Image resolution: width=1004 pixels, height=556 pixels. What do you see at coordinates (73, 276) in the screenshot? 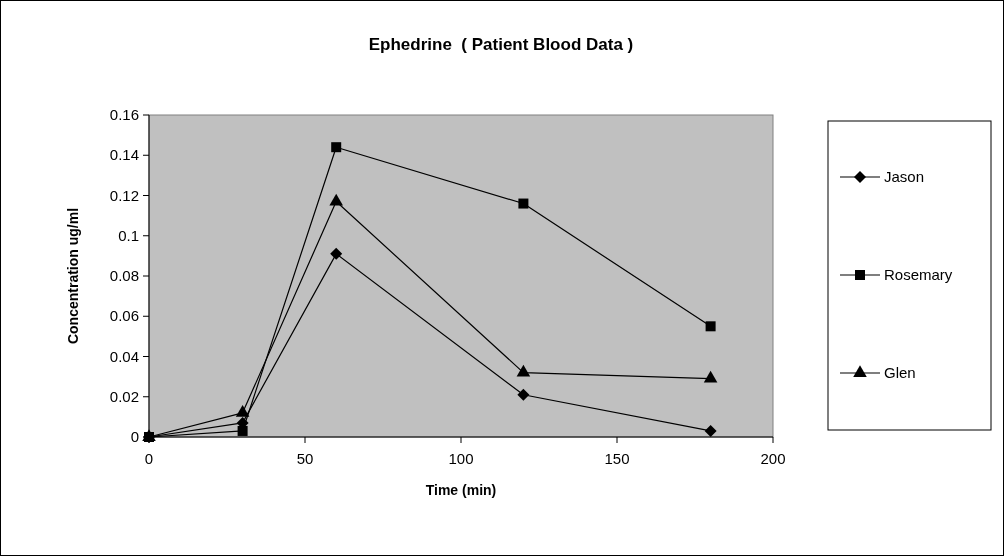
I see `y-axis-title: Concentration ug/ml` at bounding box center [73, 276].